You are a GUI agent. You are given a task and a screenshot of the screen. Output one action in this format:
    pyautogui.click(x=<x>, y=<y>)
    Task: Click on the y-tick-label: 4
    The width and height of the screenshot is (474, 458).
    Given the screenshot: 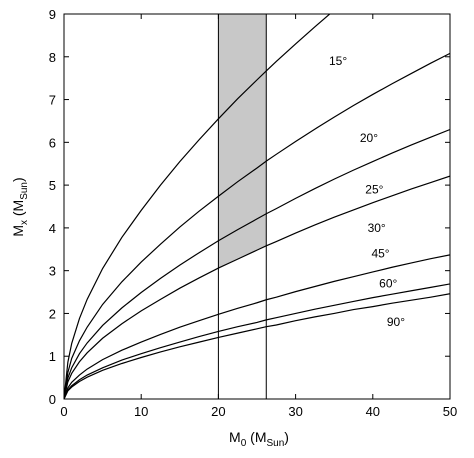 What is the action you would take?
    pyautogui.click(x=52, y=228)
    